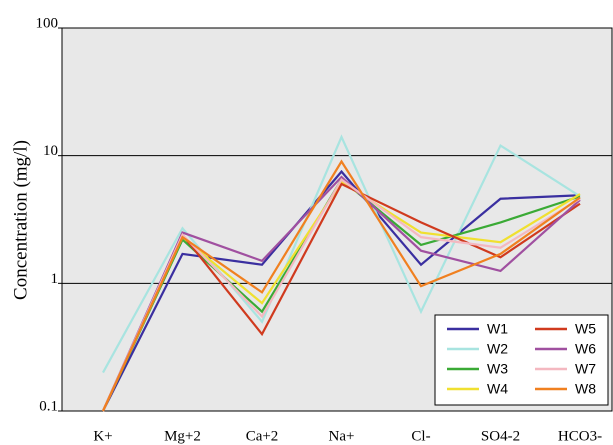  Describe the element at coordinates (102, 436) in the screenshot. I see `x-tick-label: K+` at that location.